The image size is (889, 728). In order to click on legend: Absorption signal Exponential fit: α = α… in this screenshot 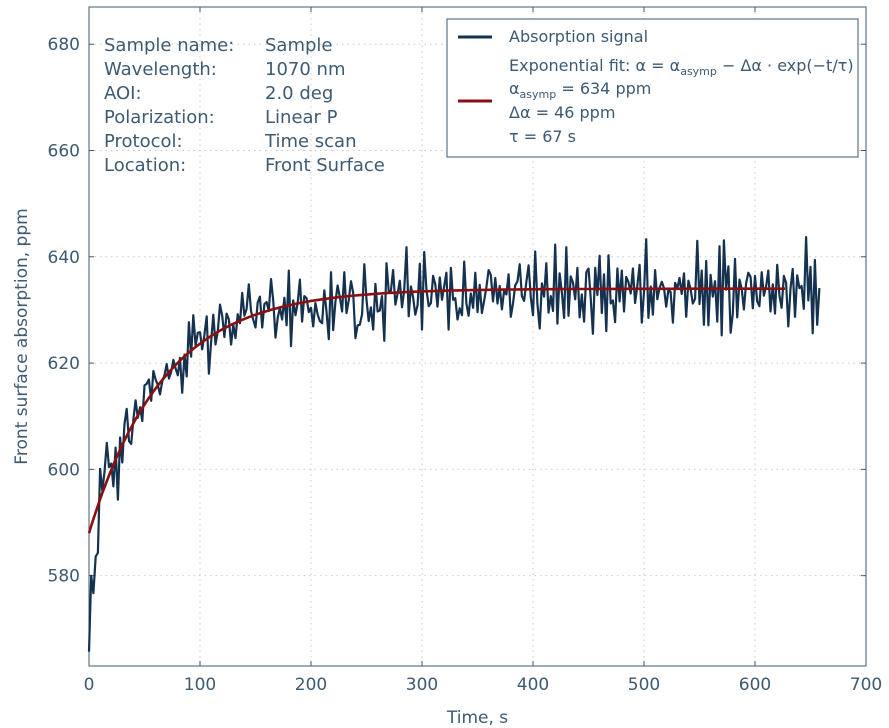, I will do `click(652, 88)`.